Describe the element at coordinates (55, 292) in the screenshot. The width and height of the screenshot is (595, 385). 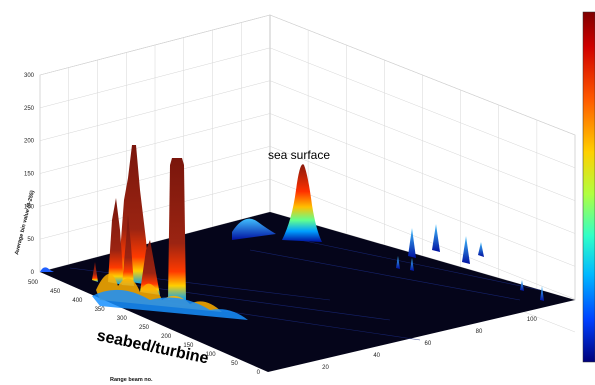
I see `y-tick-label: 450` at that location.